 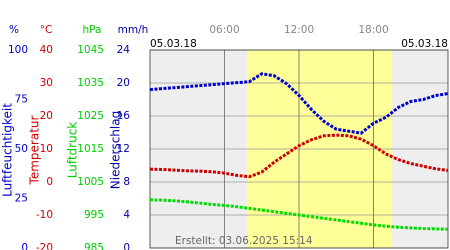 I want to click on x-tick-label: 18:00, so click(x=373, y=30).